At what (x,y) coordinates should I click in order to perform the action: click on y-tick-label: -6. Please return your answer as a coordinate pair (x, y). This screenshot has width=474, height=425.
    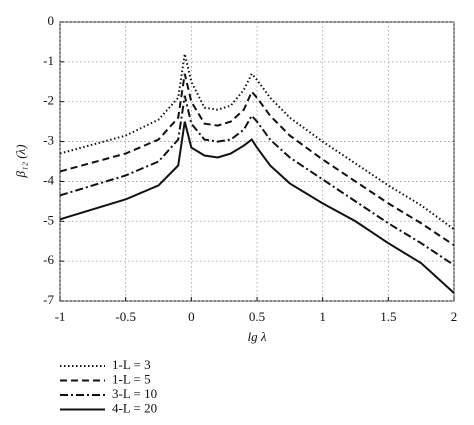
    Looking at the image, I should click on (48, 259).